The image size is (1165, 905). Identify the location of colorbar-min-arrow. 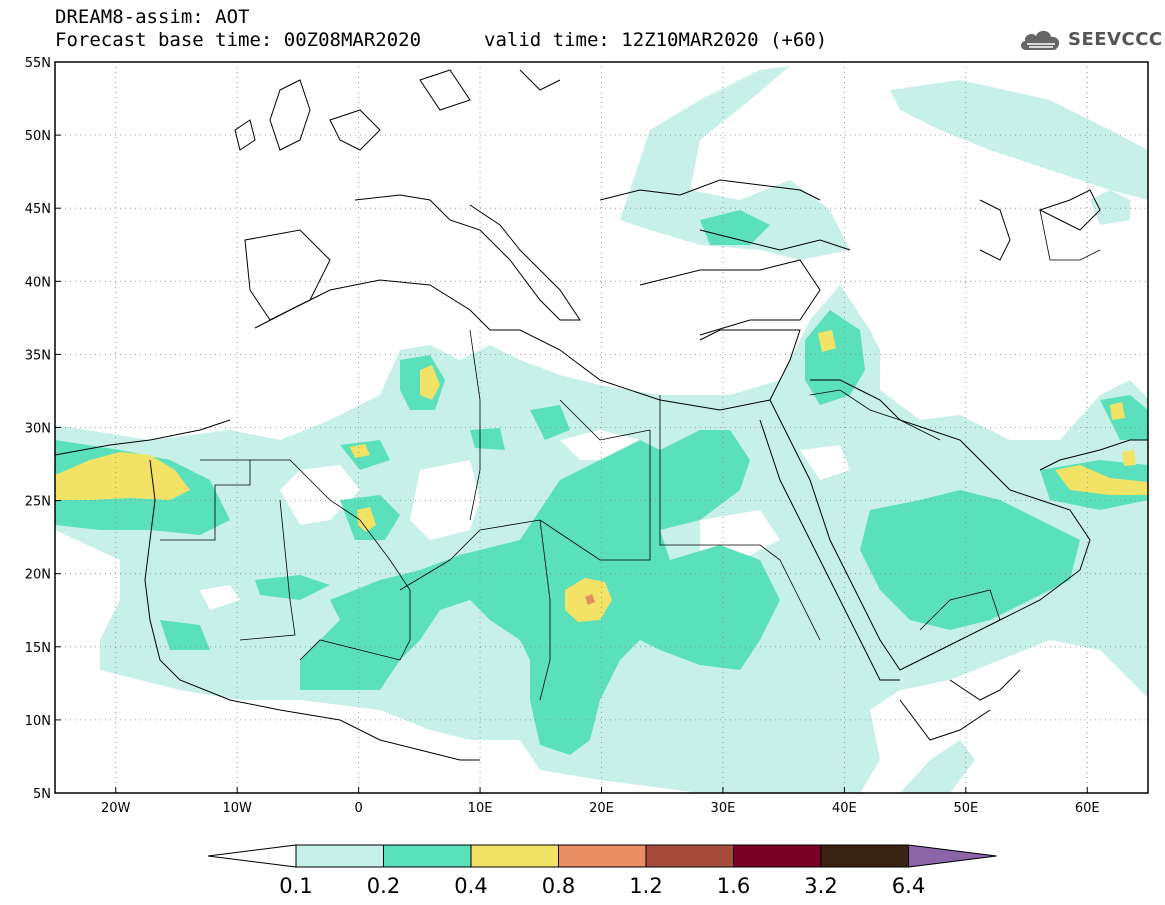
(252, 856).